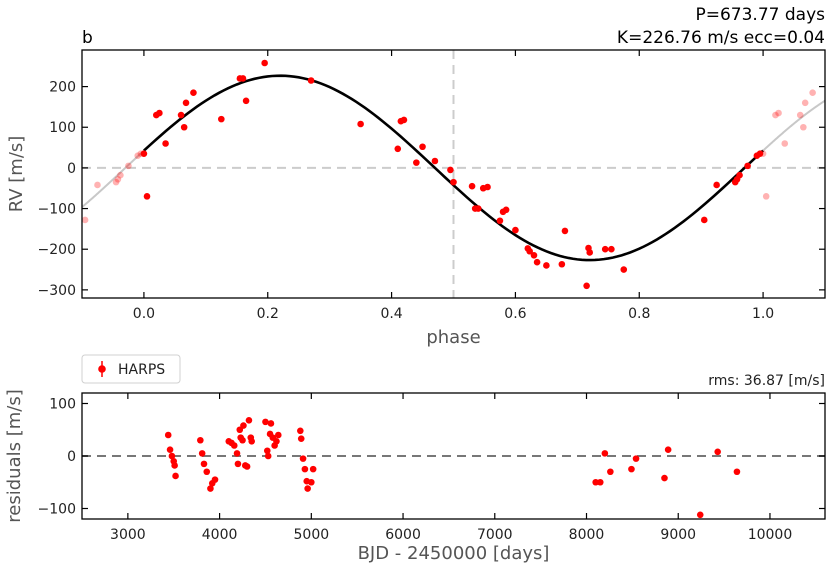 This screenshot has height=570, width=830. Describe the element at coordinates (102, 369) in the screenshot. I see `legend-point-marker` at that location.